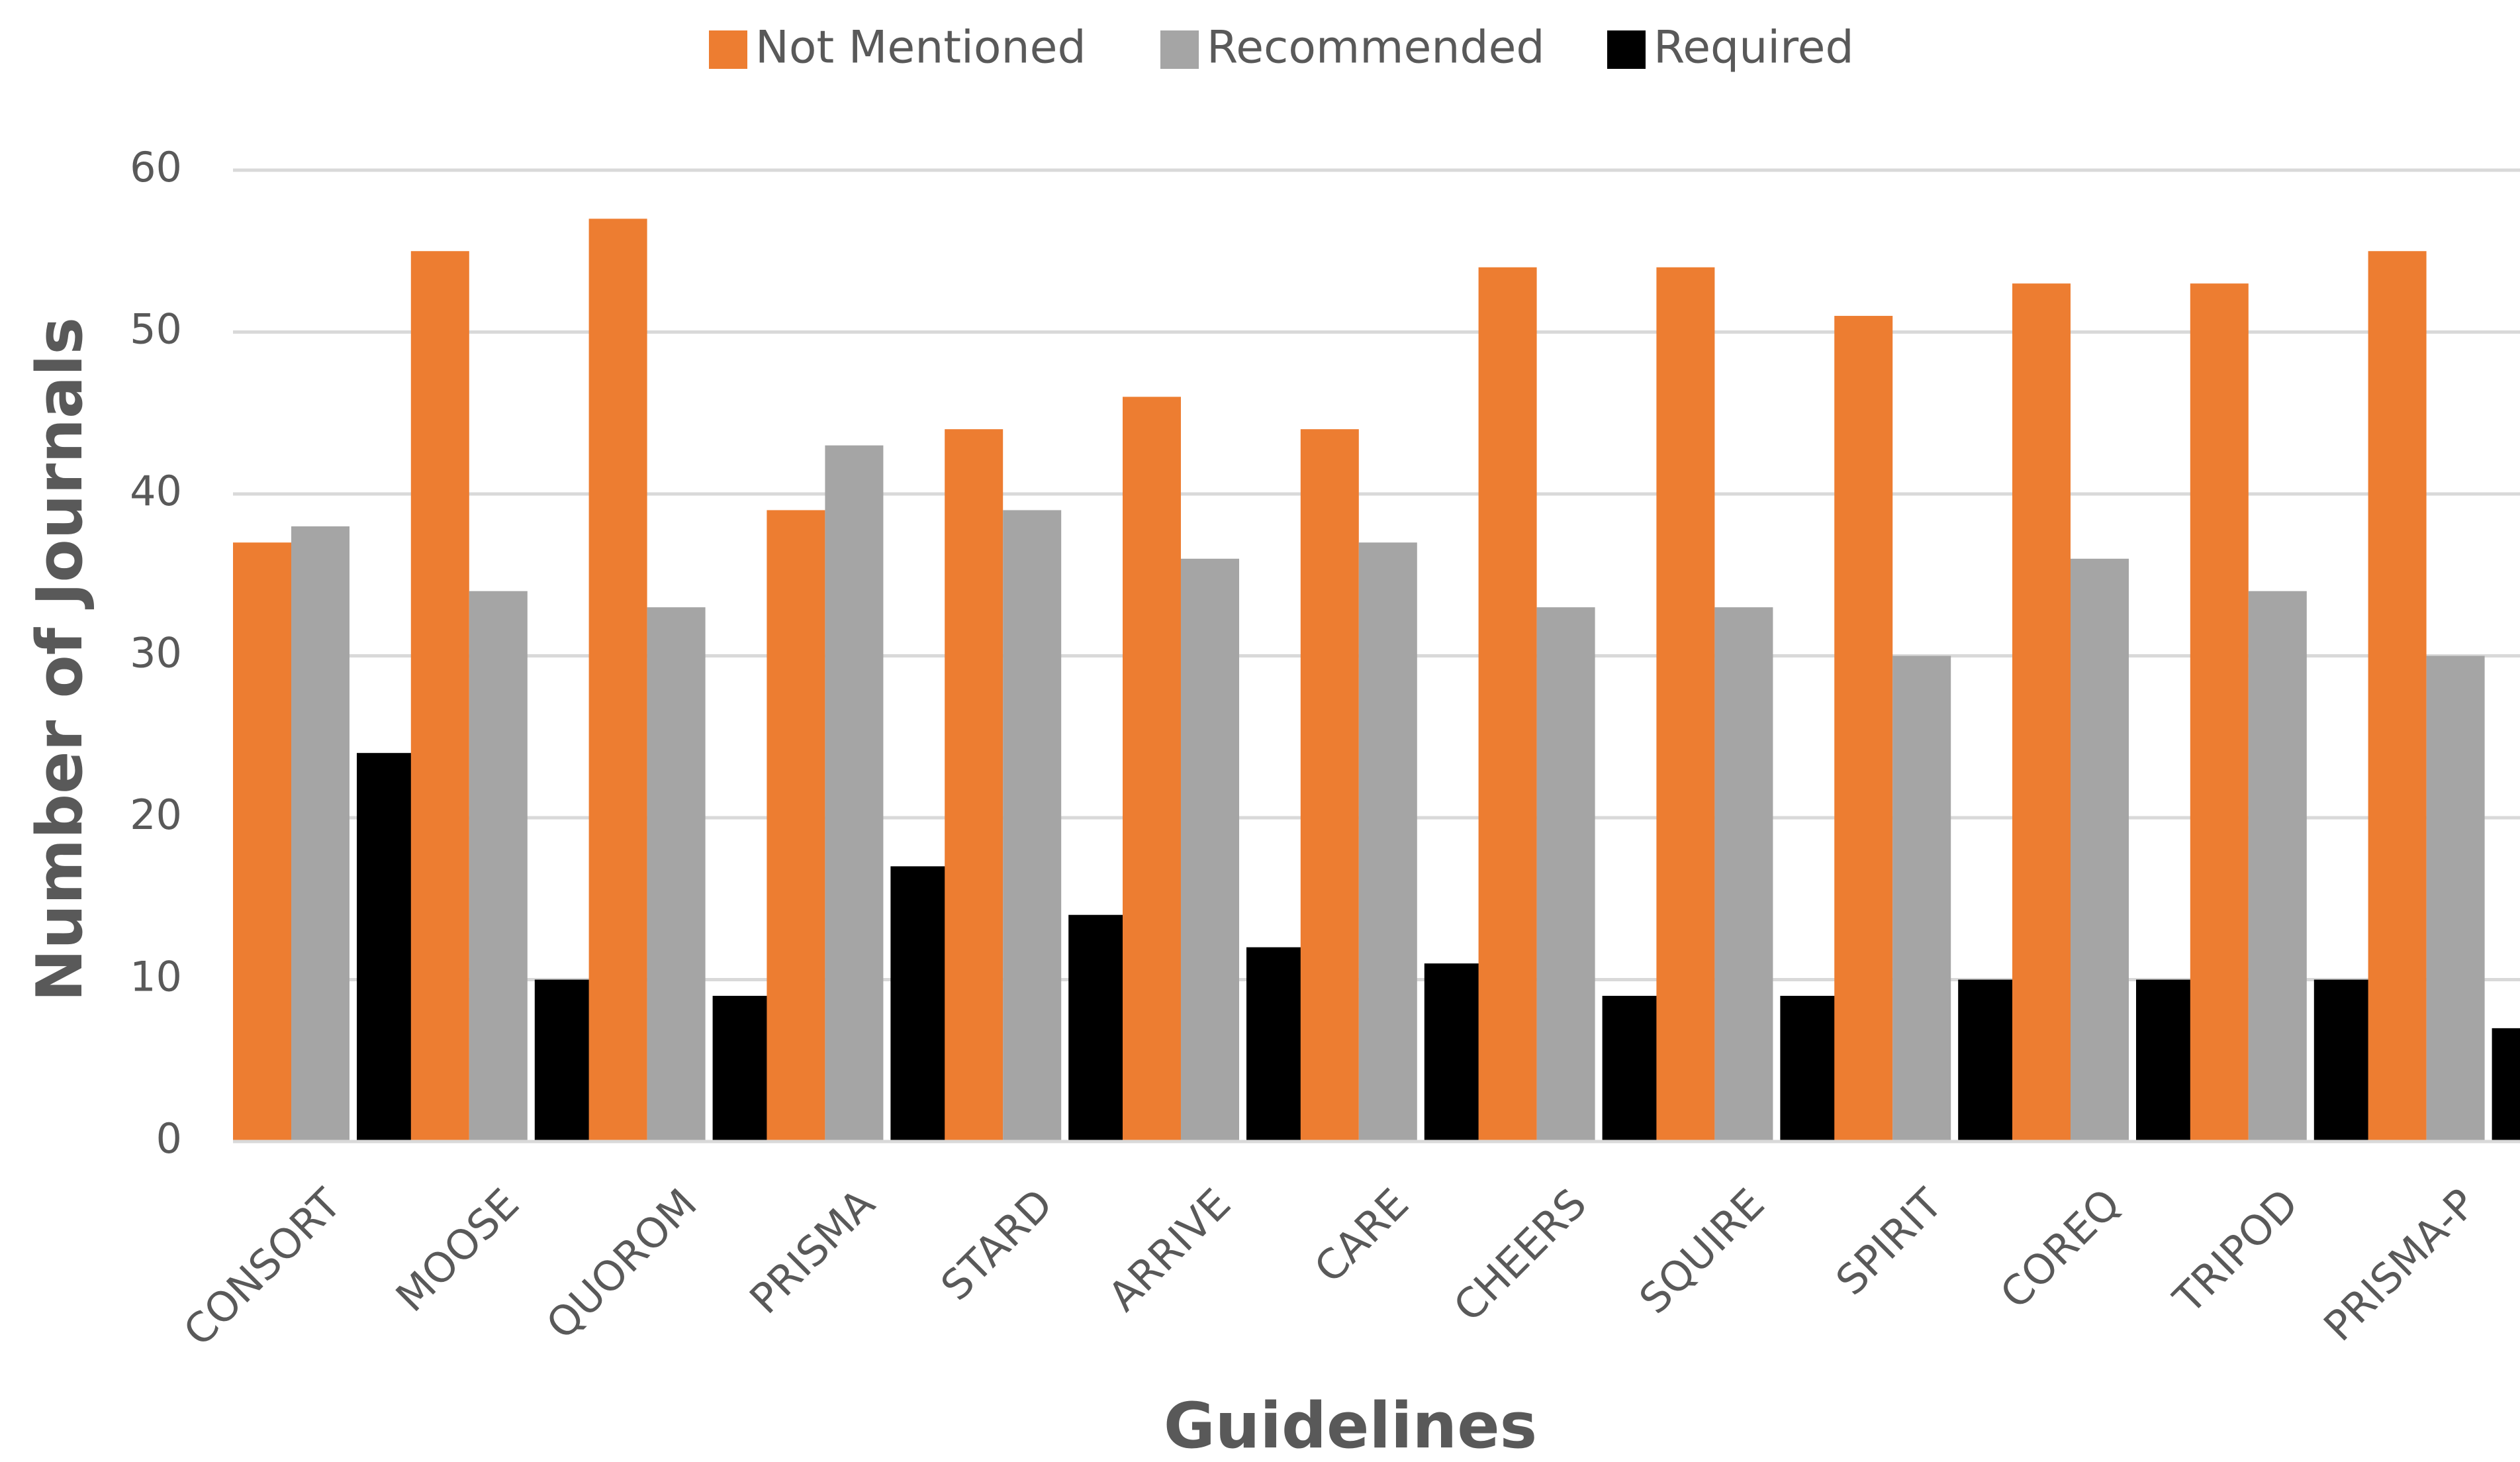  What do you see at coordinates (2060, 1248) in the screenshot?
I see `x-tick-label: COREQ` at bounding box center [2060, 1248].